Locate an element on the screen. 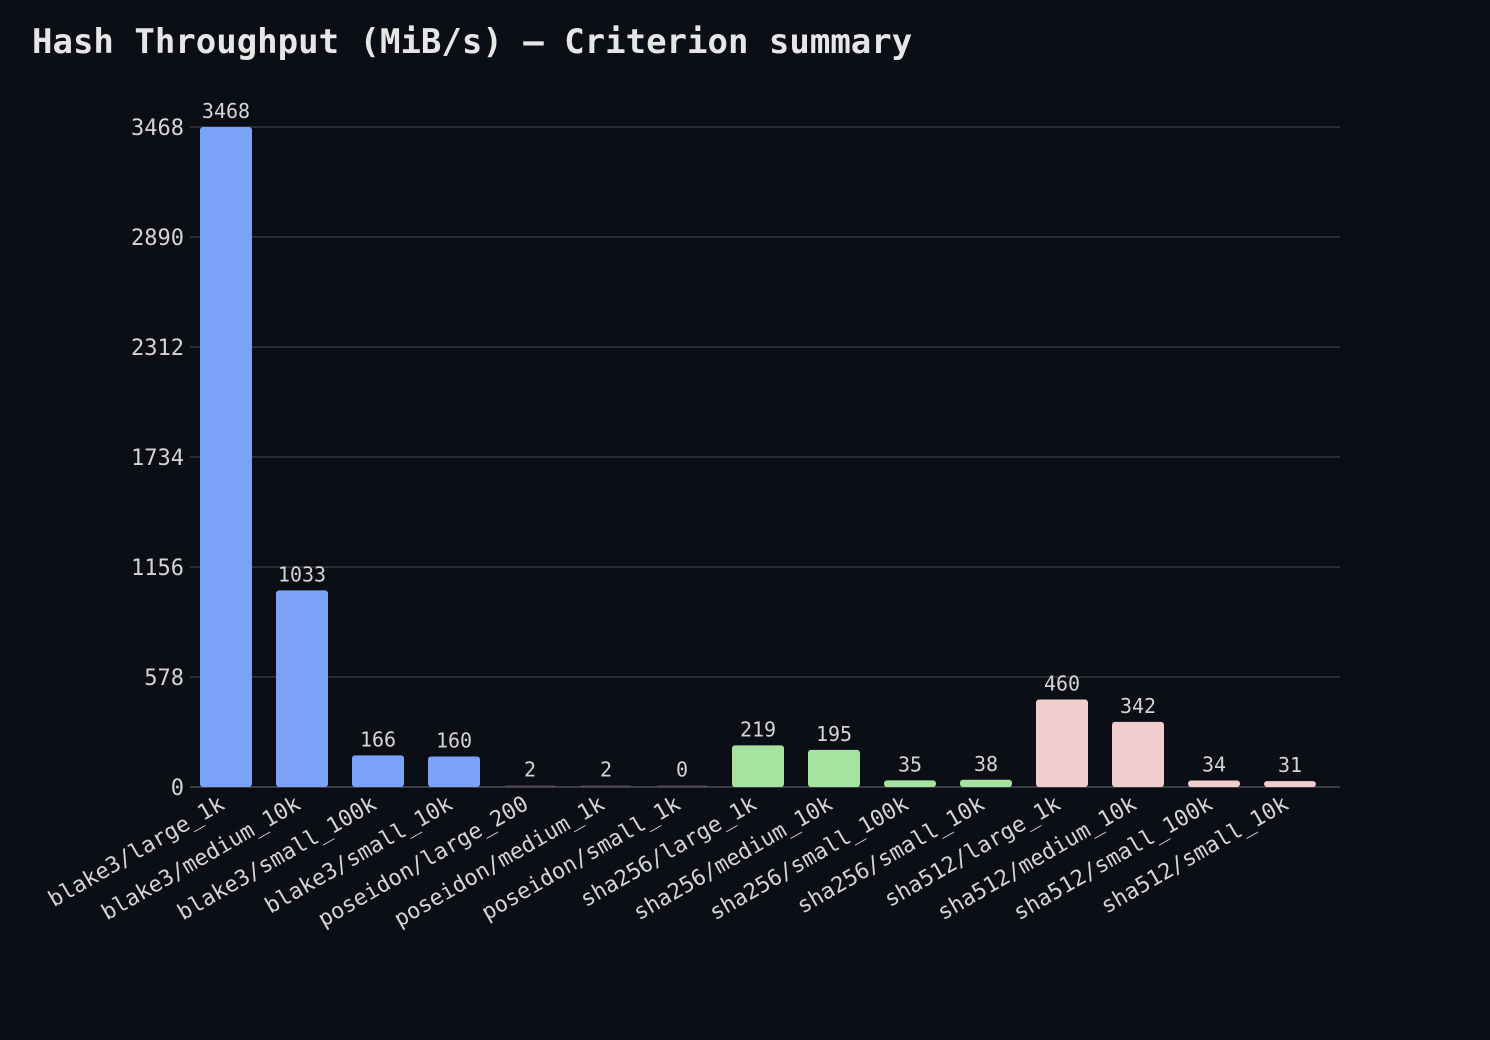 This screenshot has width=1490, height=1040. y-tick-label: 2312 is located at coordinates (157, 348).